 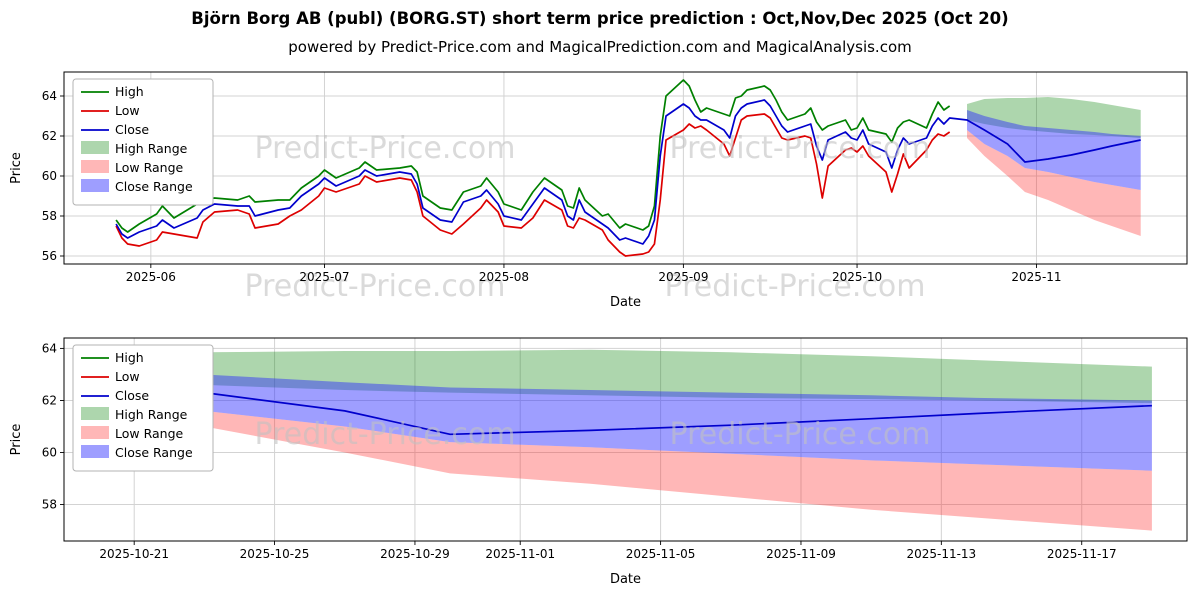 What do you see at coordinates (941, 554) in the screenshot?
I see `svg-text: 2025-11-13` at bounding box center [941, 554].